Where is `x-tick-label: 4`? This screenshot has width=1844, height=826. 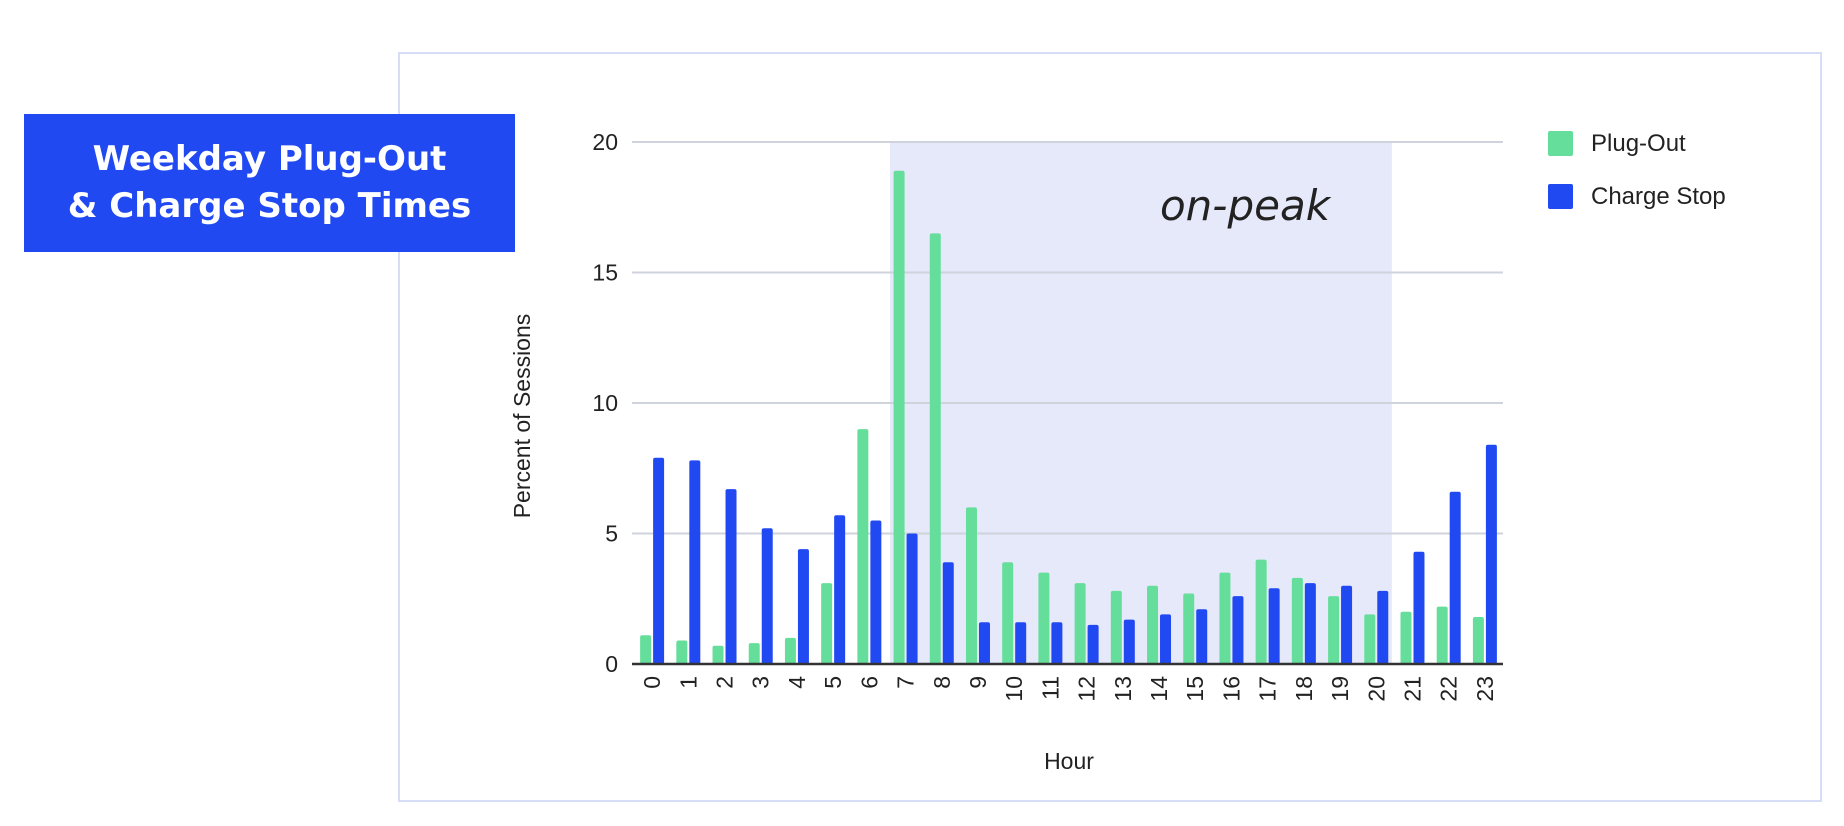 x-tick-label: 4 is located at coordinates (797, 682).